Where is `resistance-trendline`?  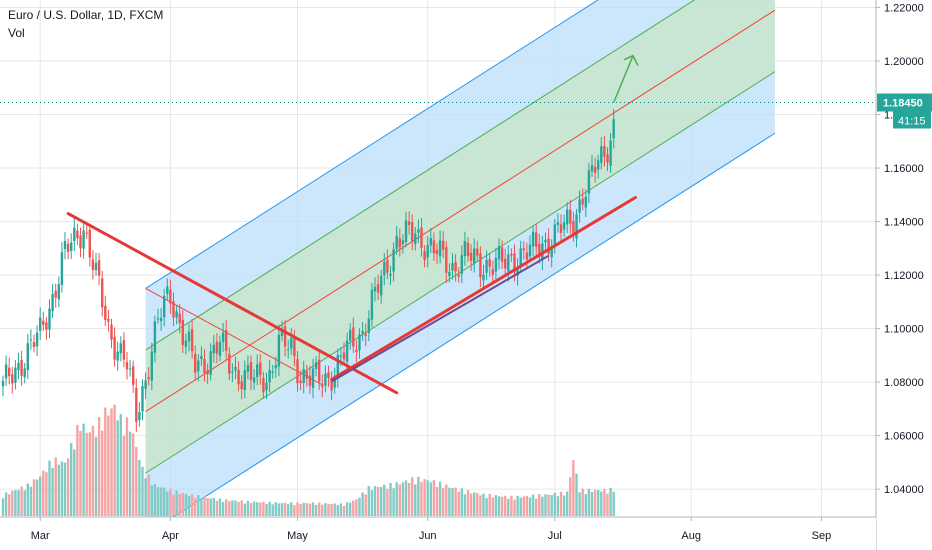 resistance-trendline is located at coordinates (232, 303).